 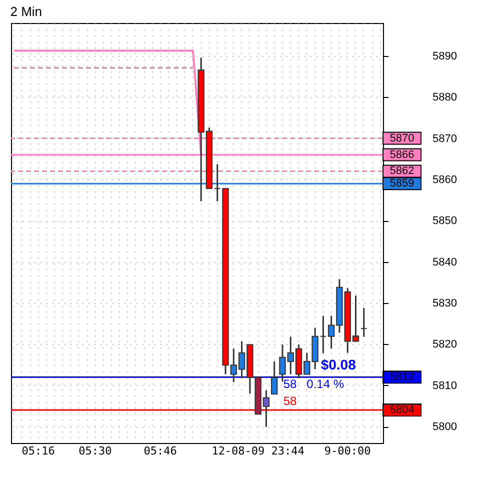 What do you see at coordinates (444, 138) in the screenshot?
I see `y-tick-label: 5870` at bounding box center [444, 138].